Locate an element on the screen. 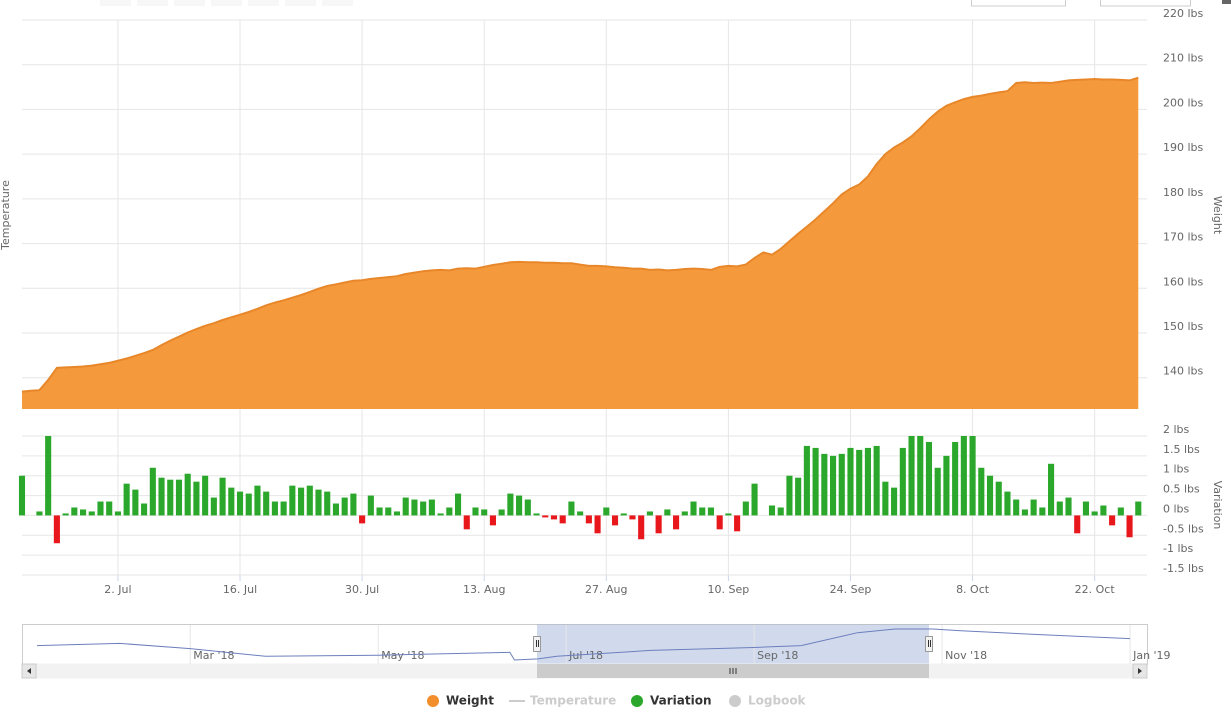 The height and width of the screenshot is (714, 1231). legend-label: Temperature is located at coordinates (573, 701).